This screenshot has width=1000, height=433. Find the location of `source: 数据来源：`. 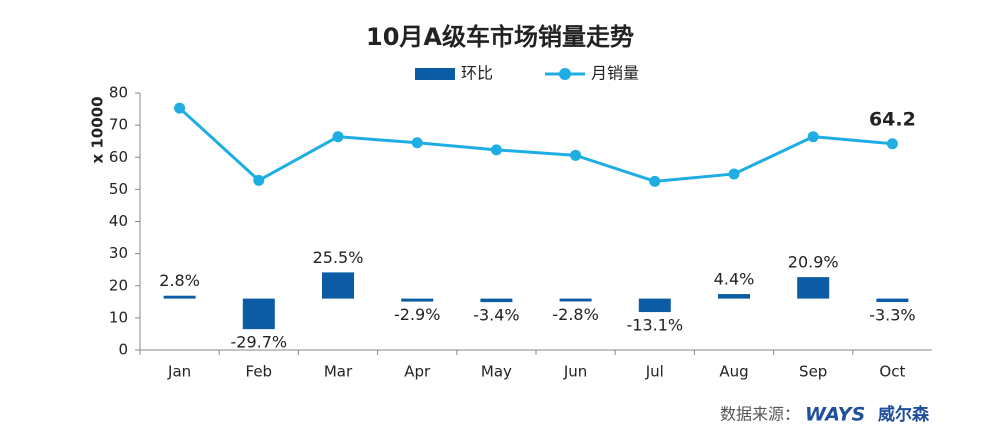

source: 数据来源： is located at coordinates (760, 414).